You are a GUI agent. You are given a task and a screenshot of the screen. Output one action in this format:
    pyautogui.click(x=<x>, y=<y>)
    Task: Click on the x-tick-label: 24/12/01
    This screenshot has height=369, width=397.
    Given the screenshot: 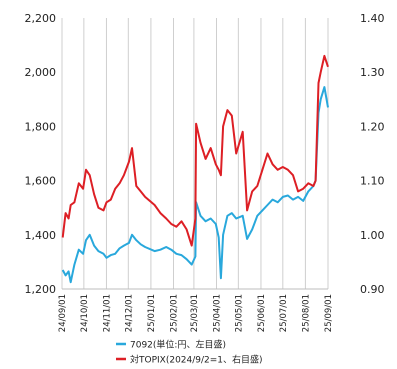 What is the action you would take?
    pyautogui.click(x=129, y=313)
    